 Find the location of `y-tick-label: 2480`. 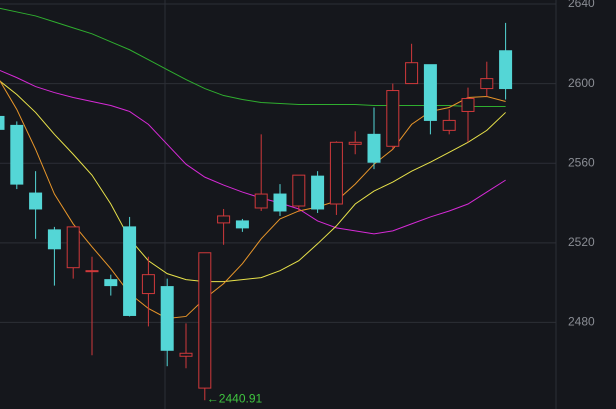

y-tick-label: 2480 is located at coordinates (581, 322).